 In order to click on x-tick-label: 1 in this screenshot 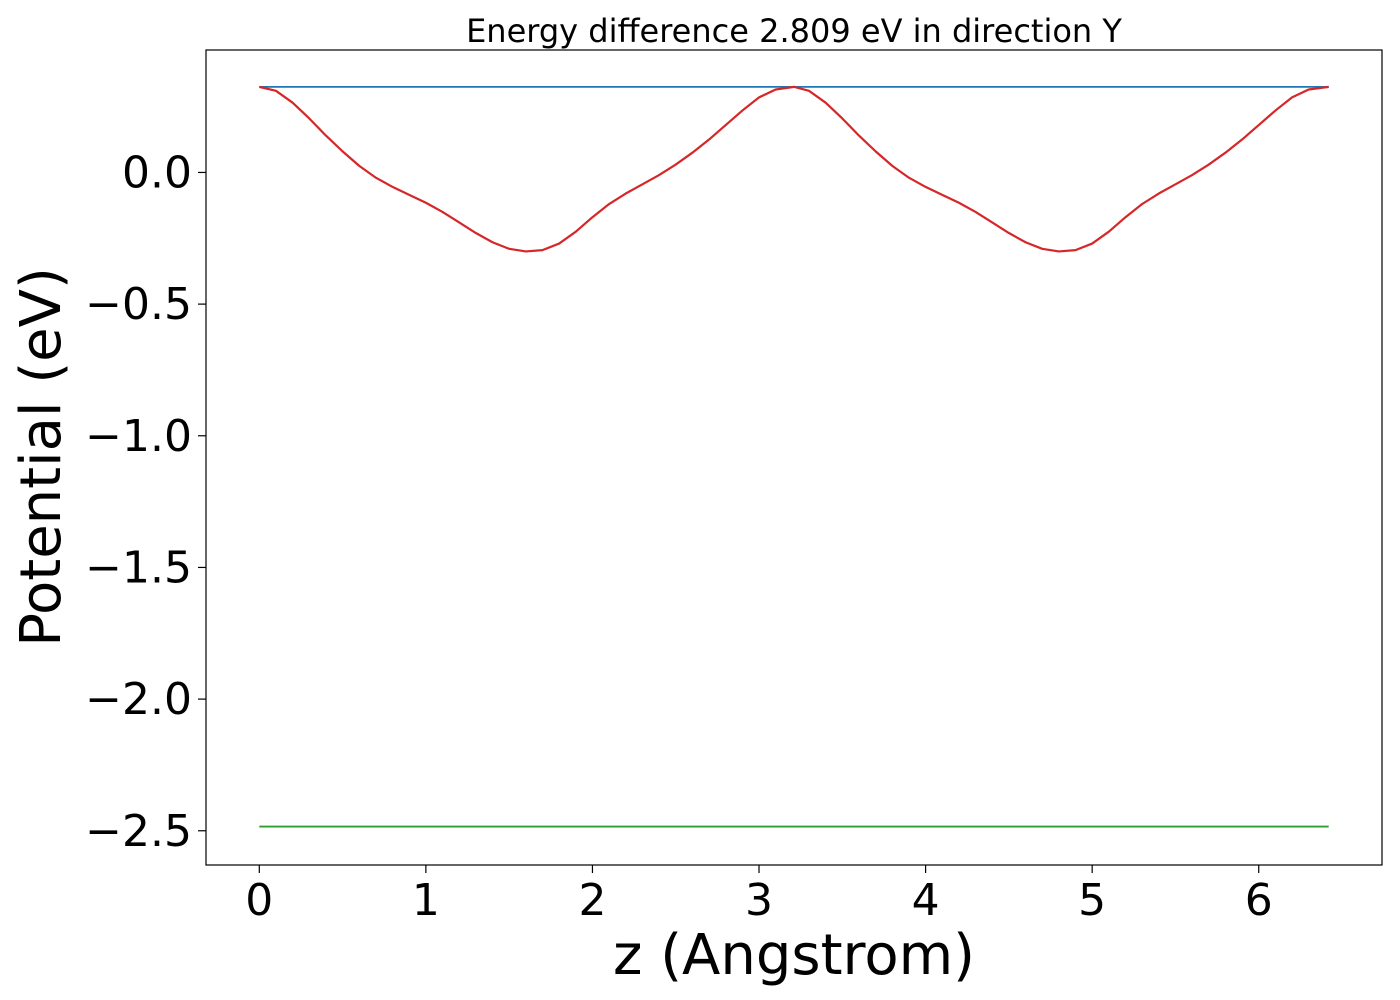, I will do `click(426, 900)`.